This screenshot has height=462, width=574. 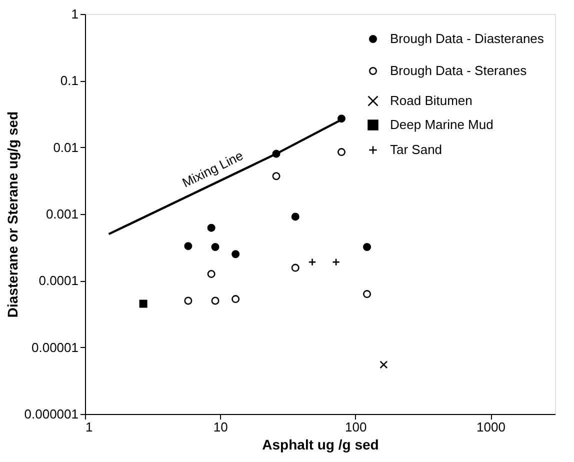 I want to click on legend-label: Brough Data - Diasteranes, so click(x=467, y=38).